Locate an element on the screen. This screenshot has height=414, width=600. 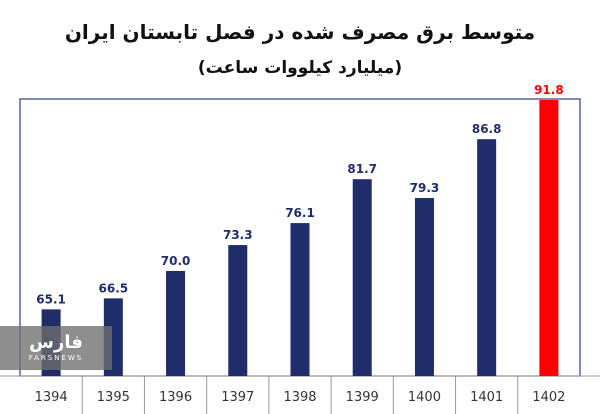
farsnews-watermark: فارس FARSNEWS is located at coordinates (56, 348).